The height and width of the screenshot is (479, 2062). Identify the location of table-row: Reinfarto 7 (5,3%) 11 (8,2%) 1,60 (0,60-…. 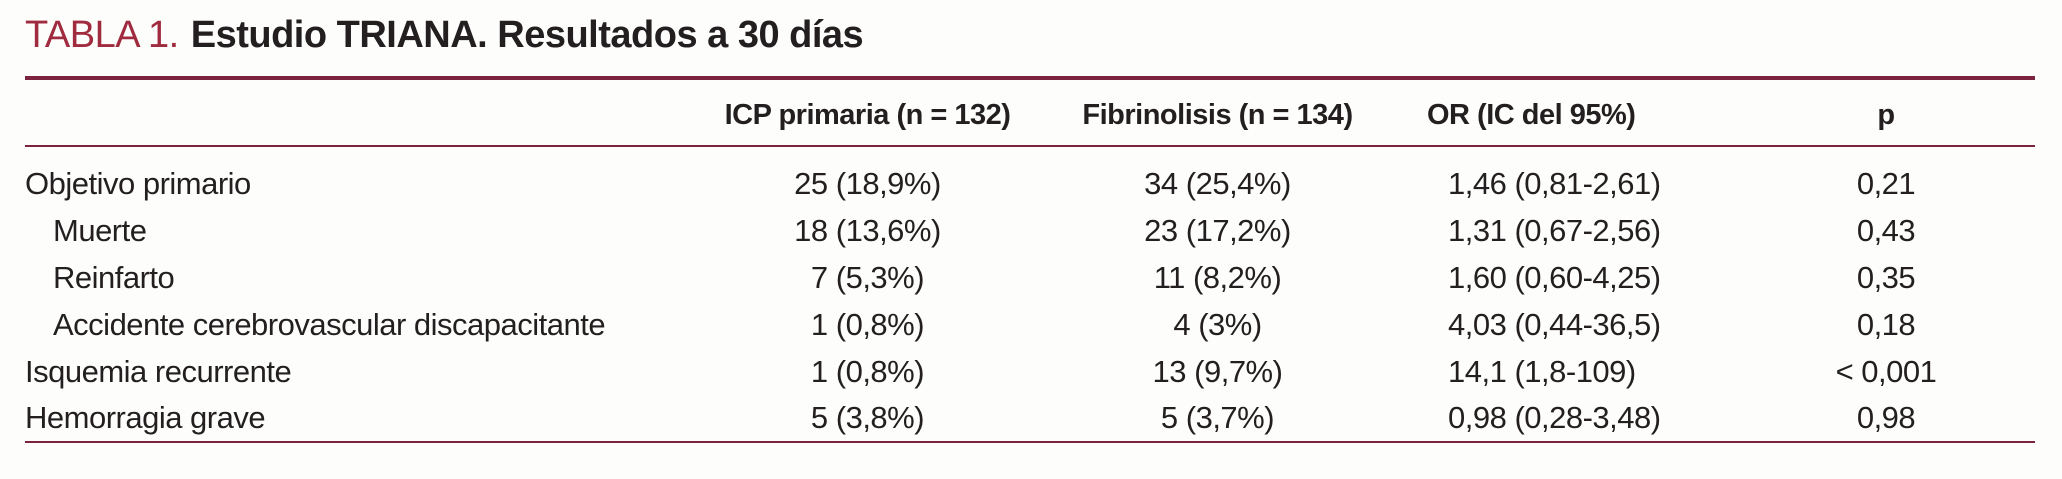
(1030, 277).